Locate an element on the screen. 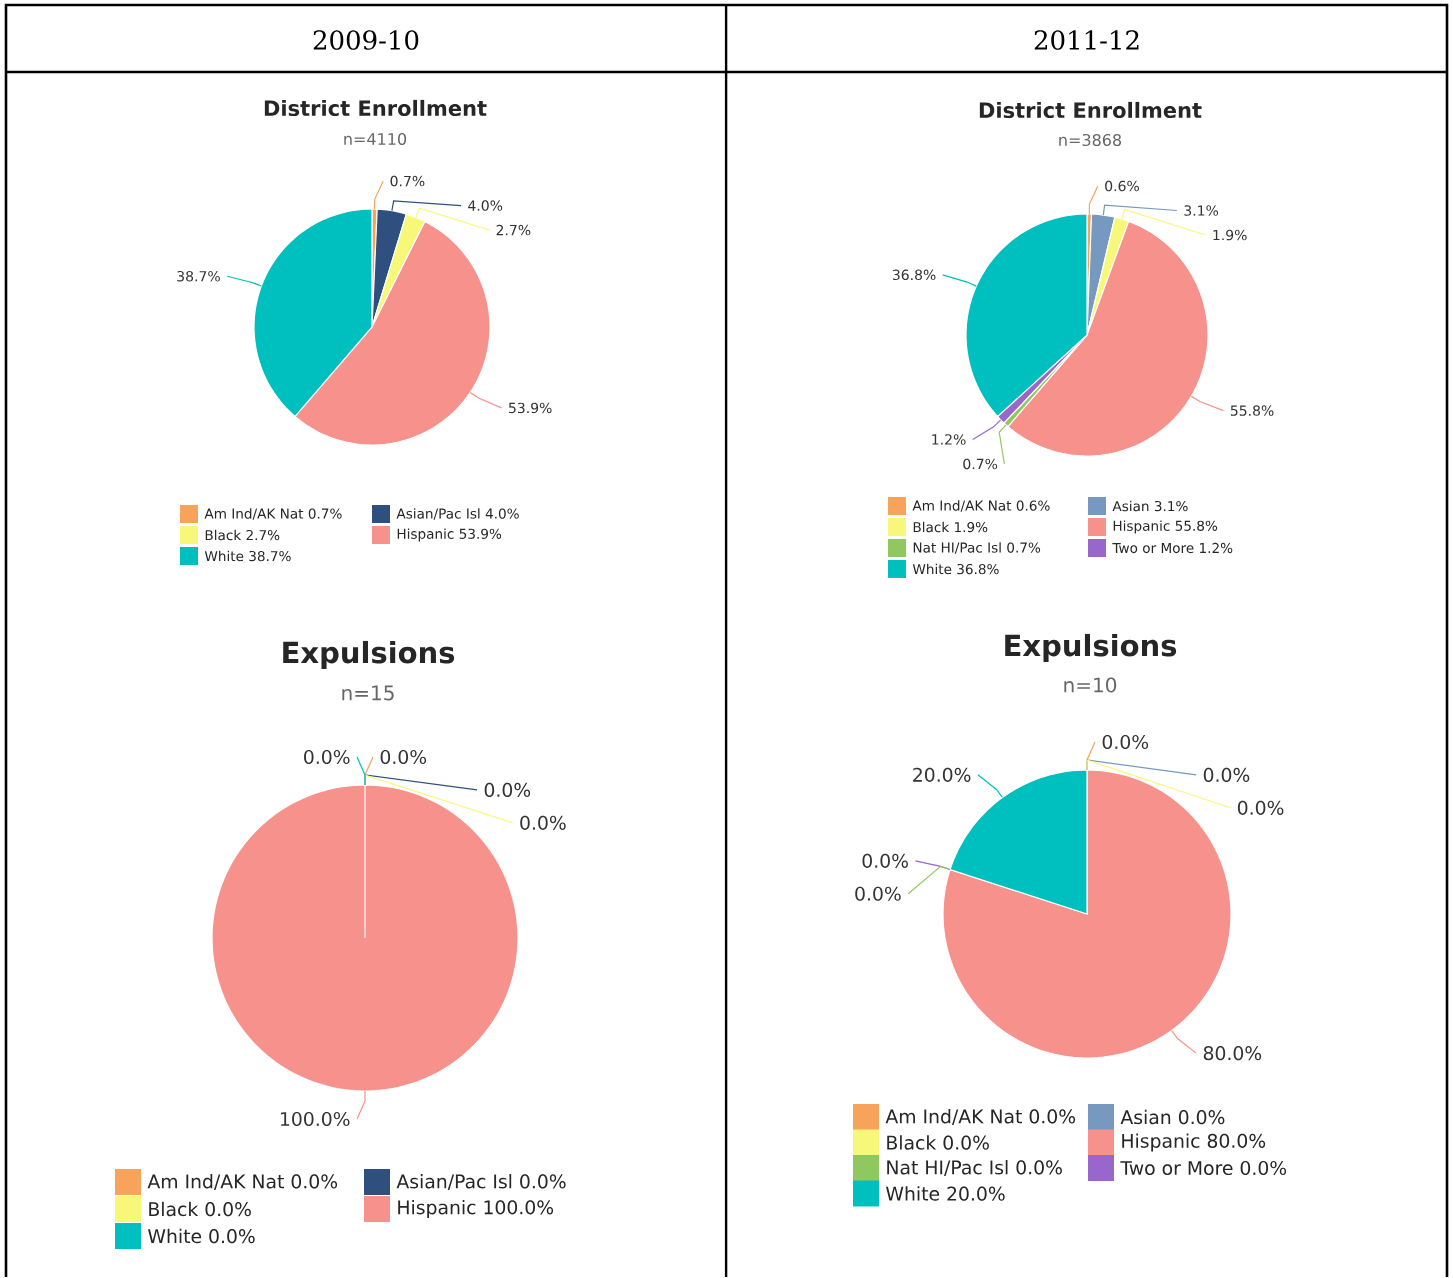 This screenshot has height=1278, width=1453. legend-label: Hispanic 53.9% is located at coordinates (449, 535).